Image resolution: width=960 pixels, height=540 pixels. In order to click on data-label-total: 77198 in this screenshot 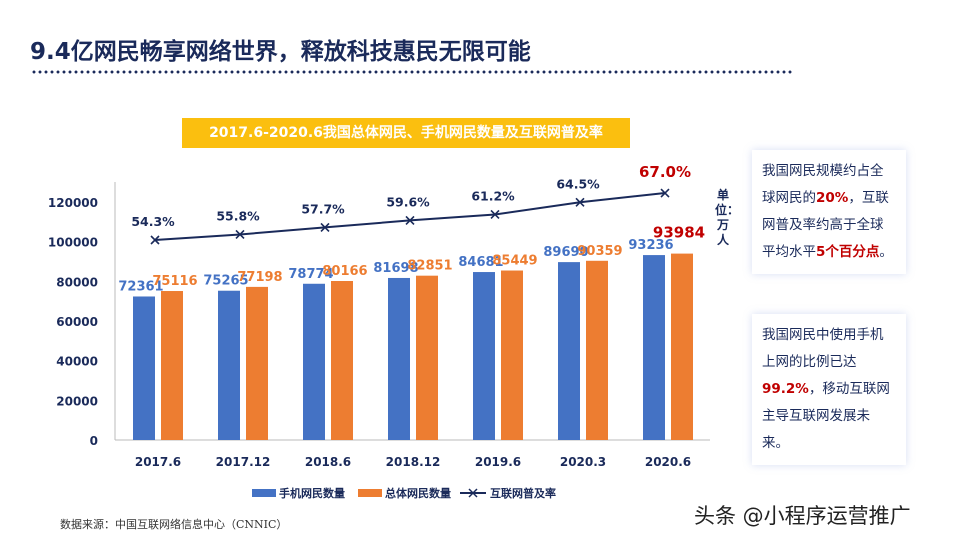, I will do `click(259, 277)`.